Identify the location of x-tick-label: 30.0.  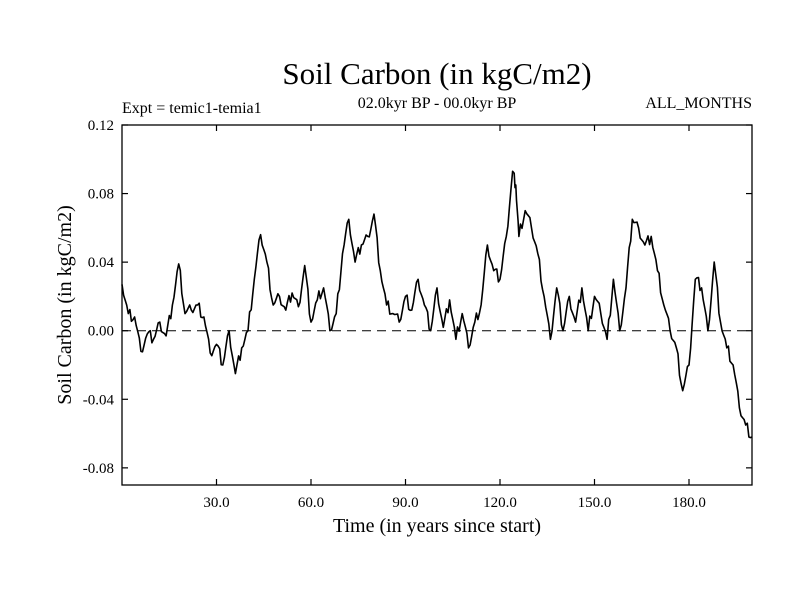
(216, 503).